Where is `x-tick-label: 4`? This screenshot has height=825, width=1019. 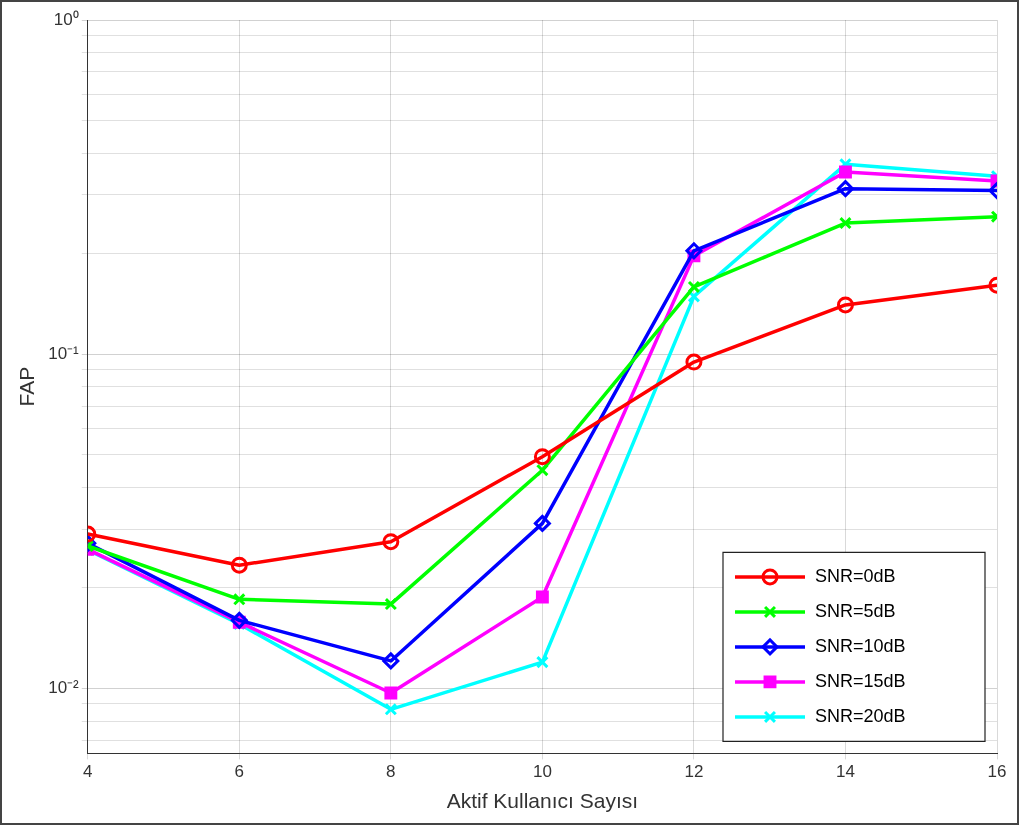 x-tick-label: 4 is located at coordinates (88, 772).